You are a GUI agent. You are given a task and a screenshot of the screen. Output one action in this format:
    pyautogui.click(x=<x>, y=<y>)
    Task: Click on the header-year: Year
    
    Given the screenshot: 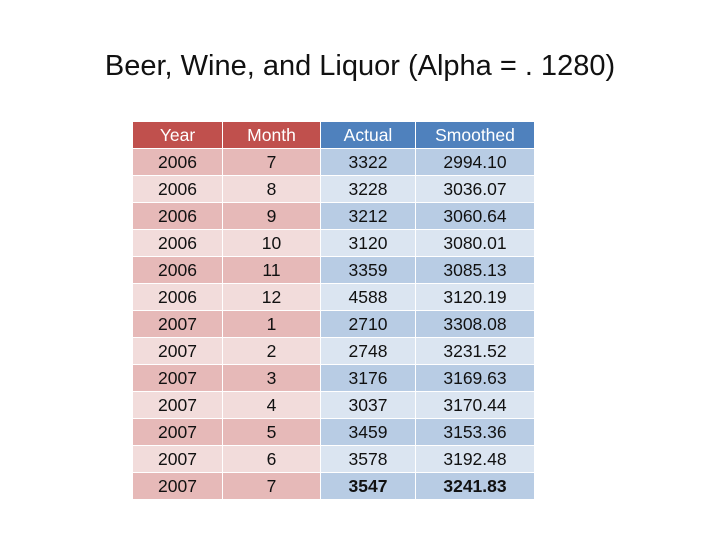 What is the action you would take?
    pyautogui.click(x=177, y=135)
    